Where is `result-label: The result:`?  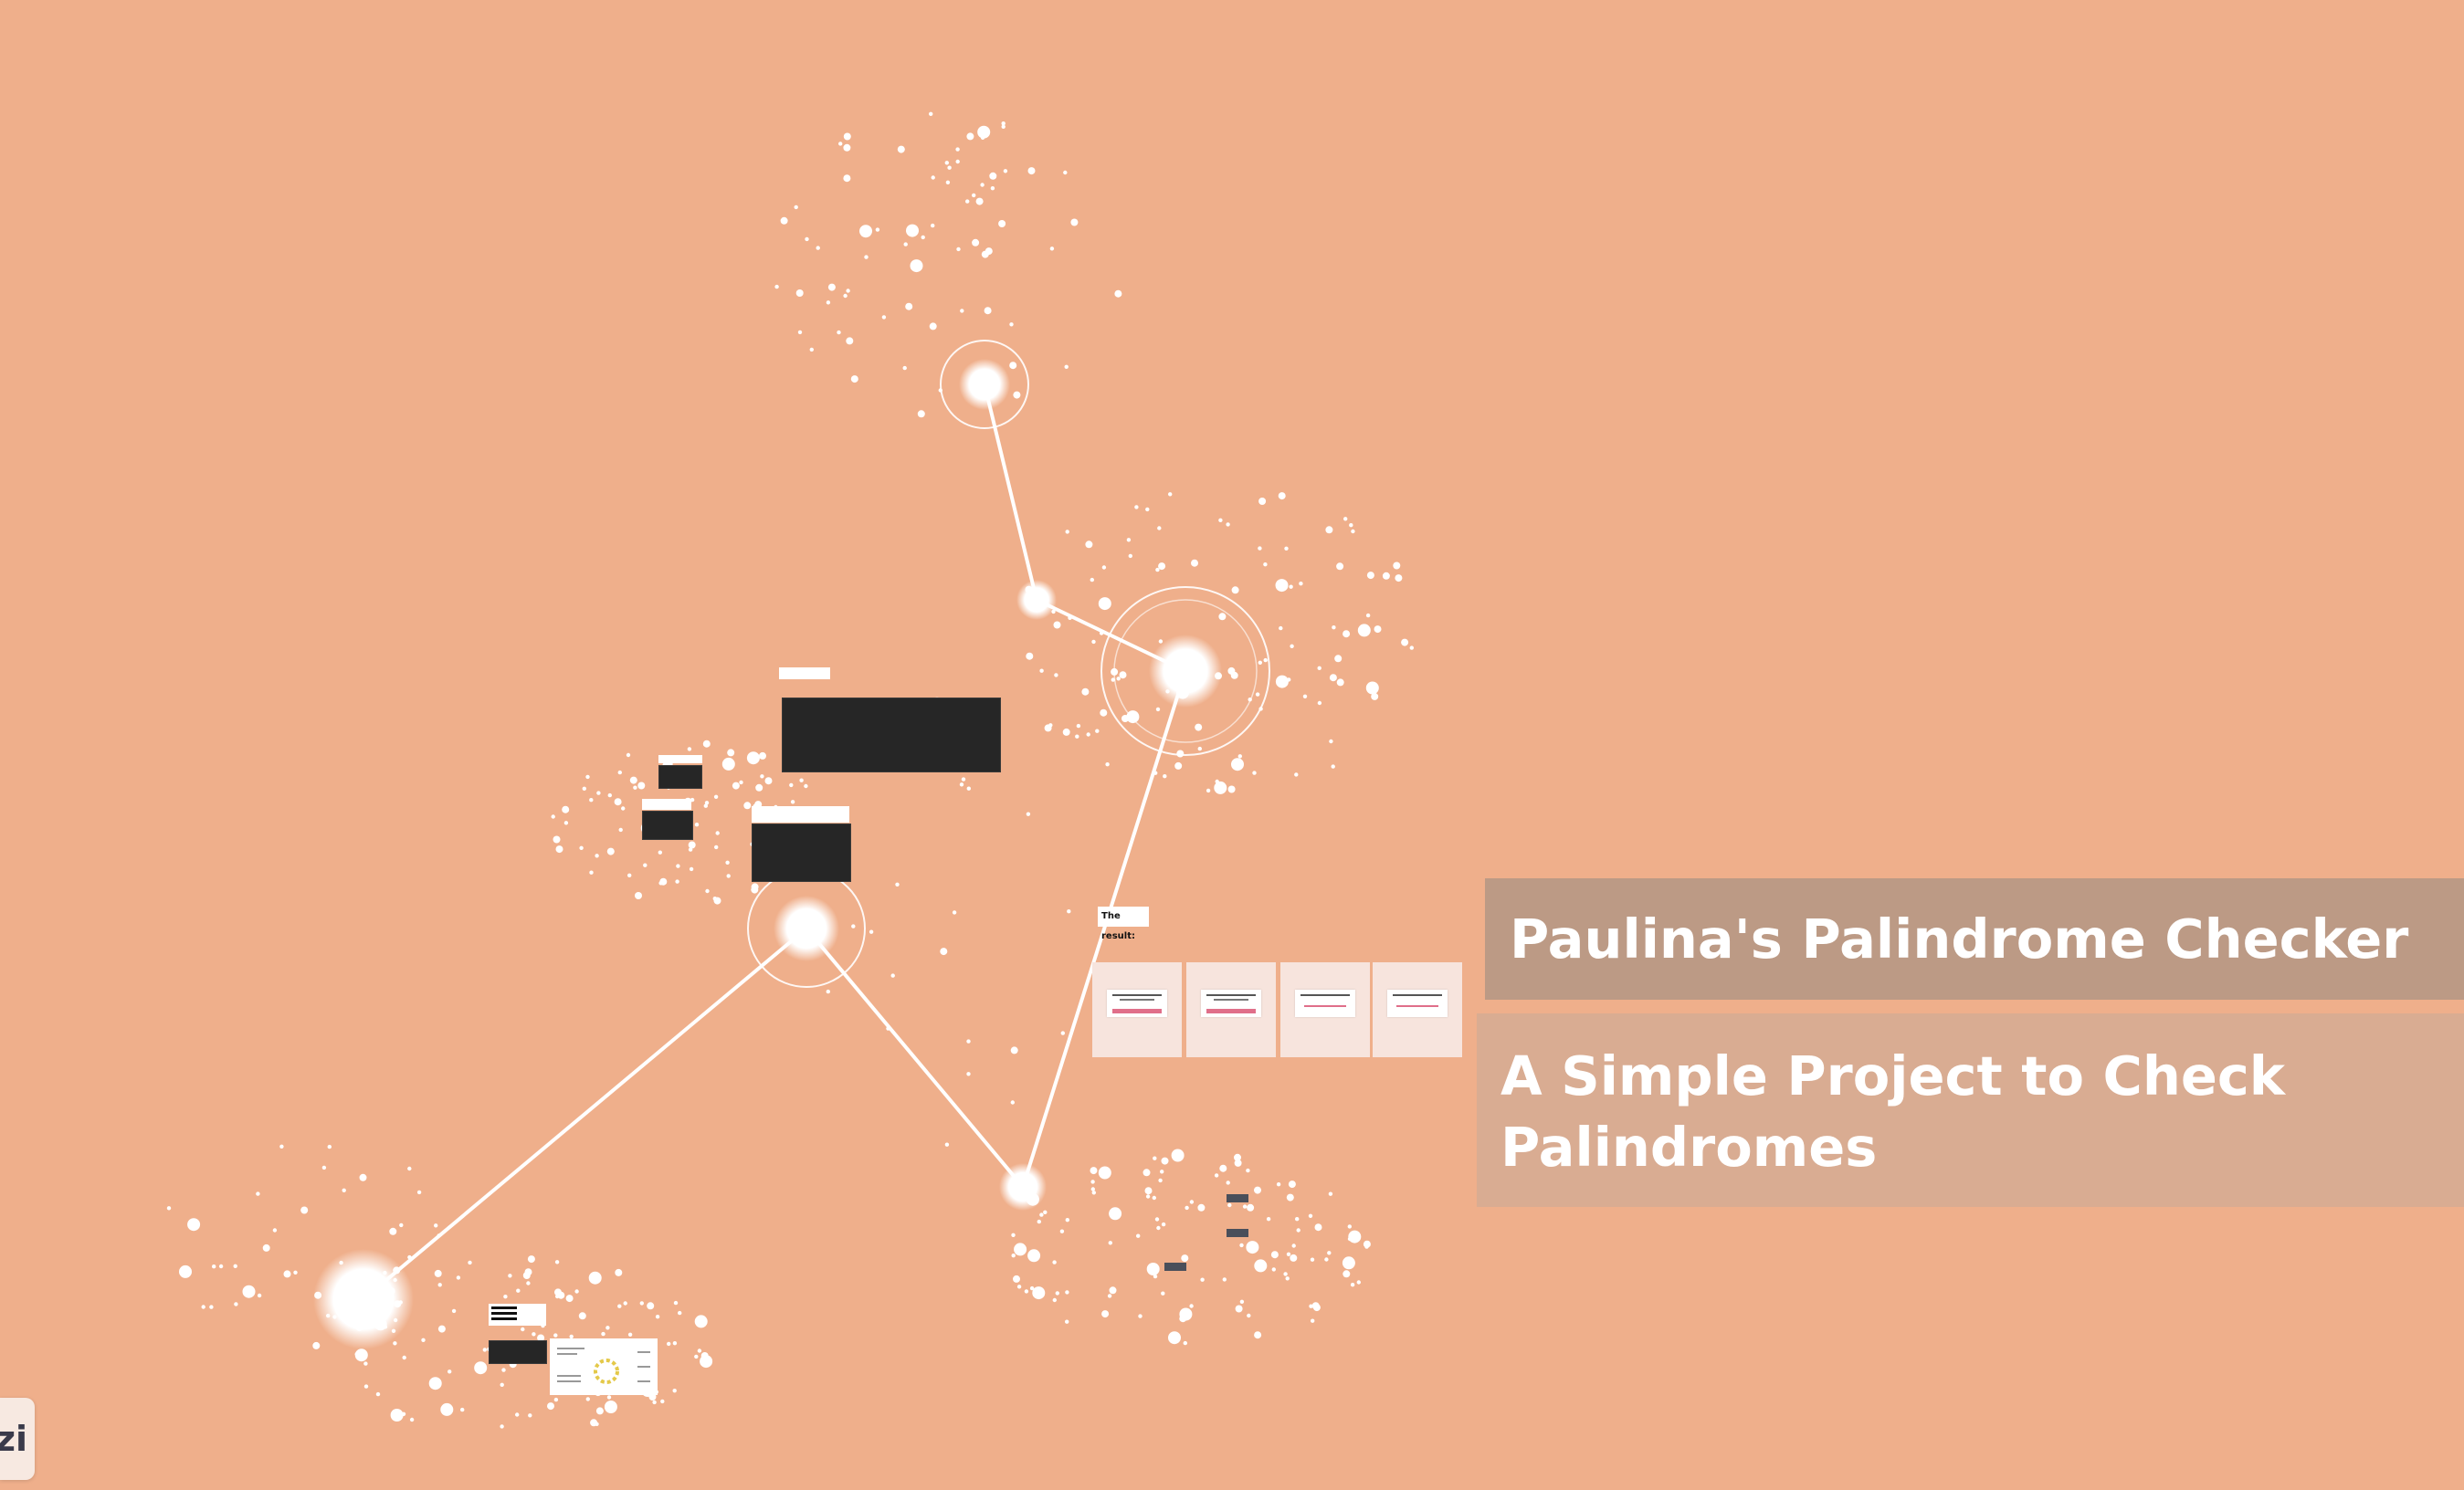
result-label: The result: is located at coordinates (1123, 924).